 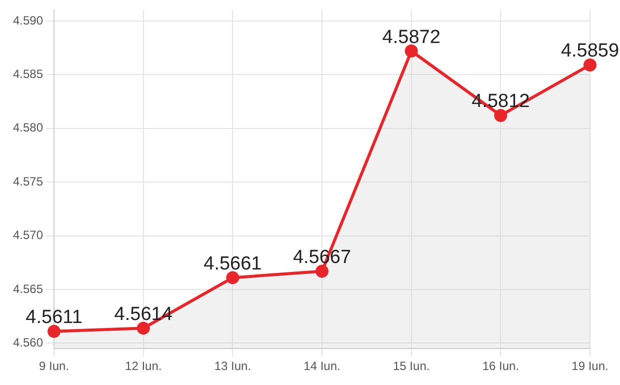 What do you see at coordinates (143, 366) in the screenshot?
I see `x-tick-label: 12 Iun.` at bounding box center [143, 366].